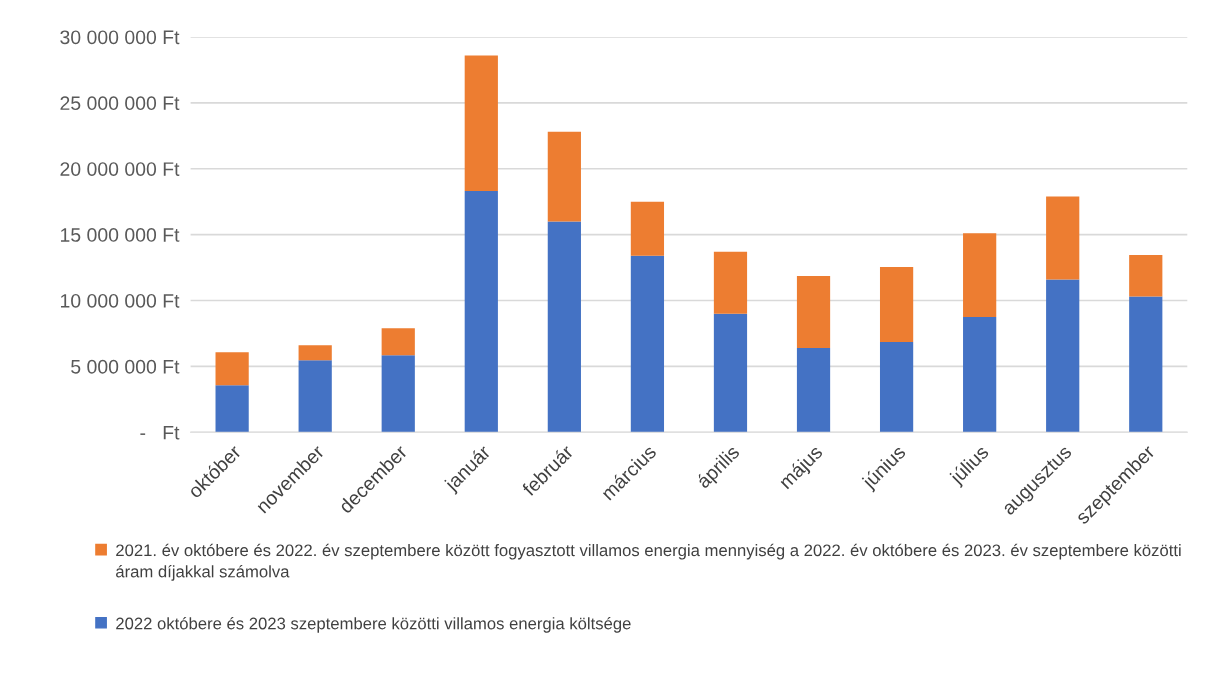  What do you see at coordinates (120, 37) in the screenshot?
I see `y-tick-label: 30 000 000 Ft` at bounding box center [120, 37].